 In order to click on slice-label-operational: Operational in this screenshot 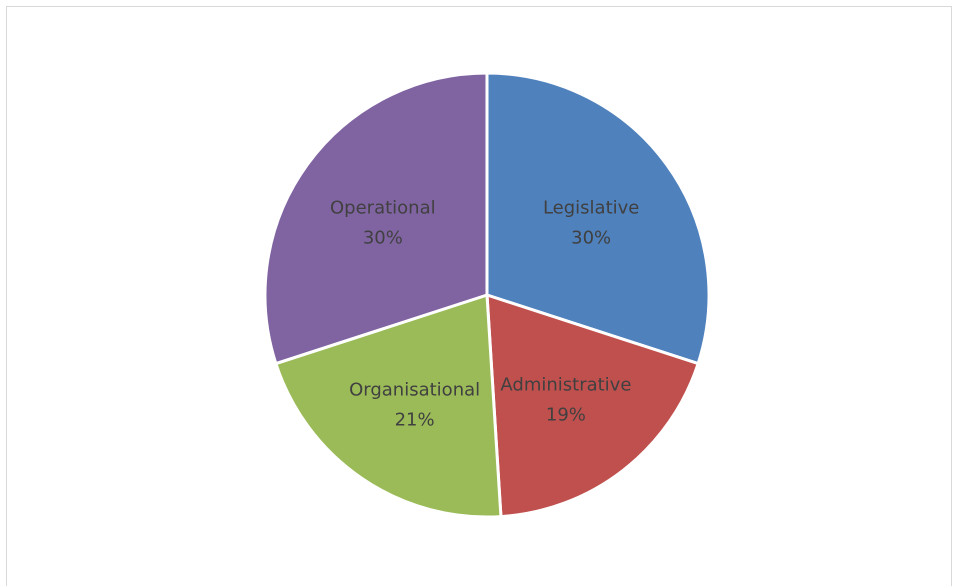, I will do `click(383, 207)`.